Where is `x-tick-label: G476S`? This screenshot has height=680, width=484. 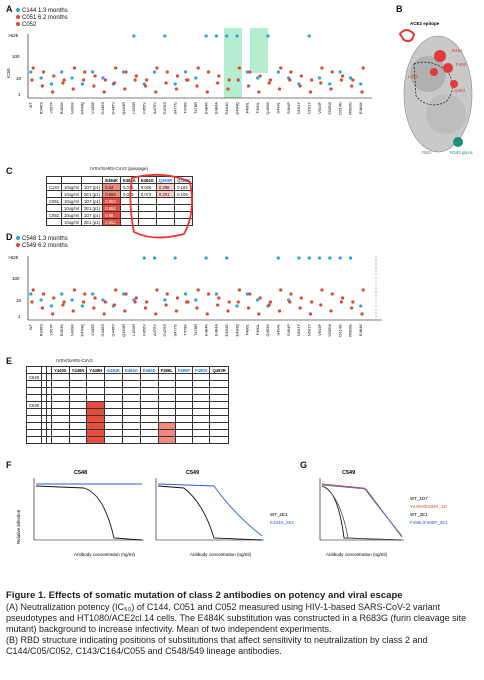
x-tick-label: G476S is located at coordinates (164, 108).